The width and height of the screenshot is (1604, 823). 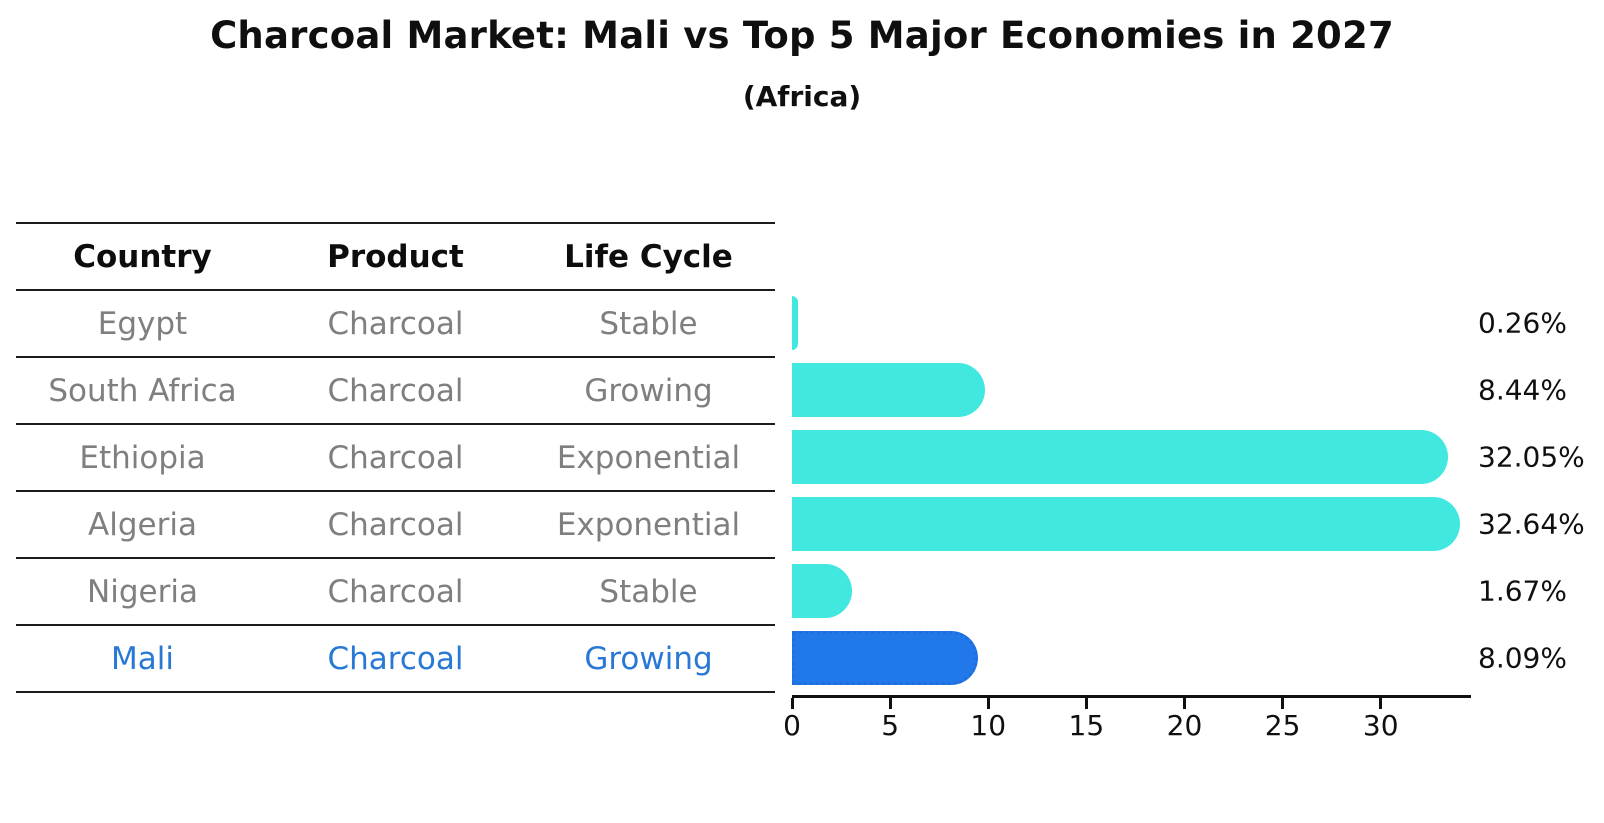 I want to click on country-cell: Mali, so click(x=142, y=658).